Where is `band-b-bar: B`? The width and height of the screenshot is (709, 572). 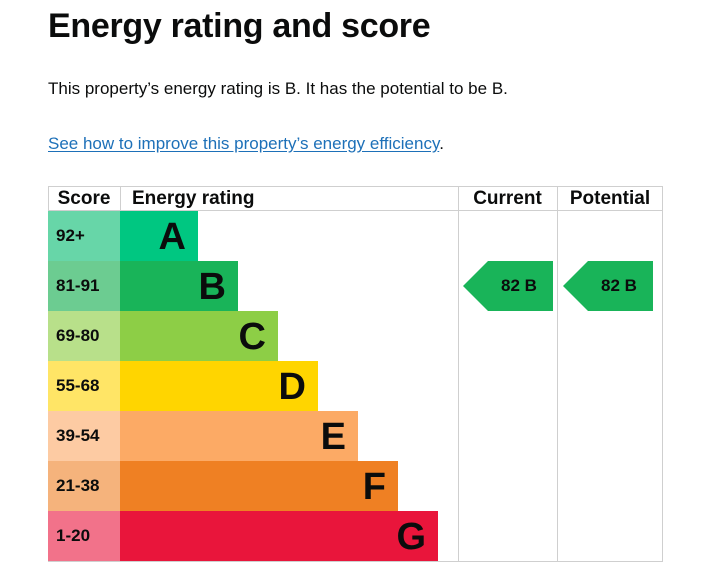
band-b-bar: B is located at coordinates (179, 286).